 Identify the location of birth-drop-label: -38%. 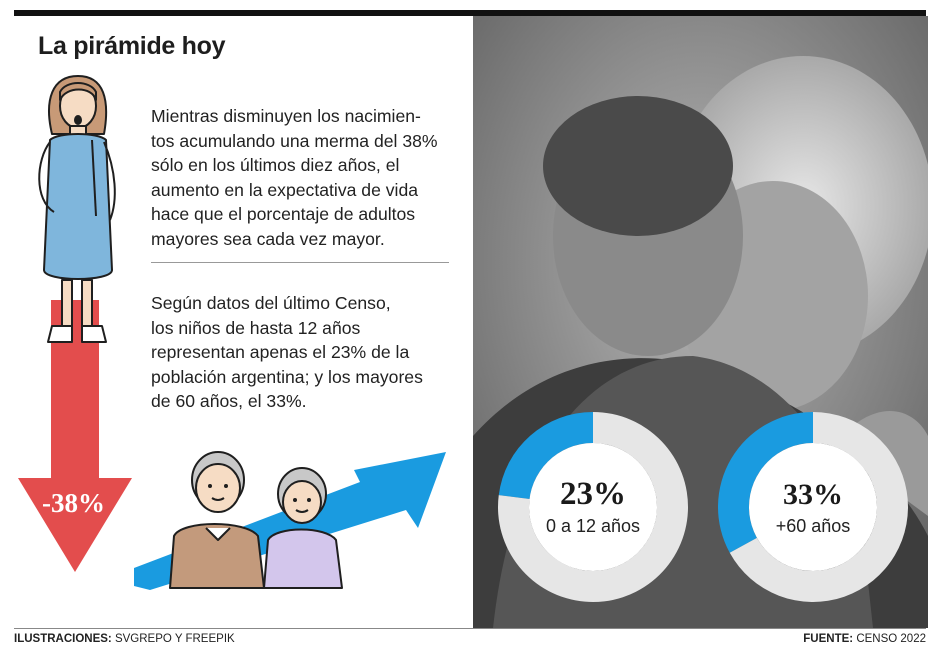
(73, 503).